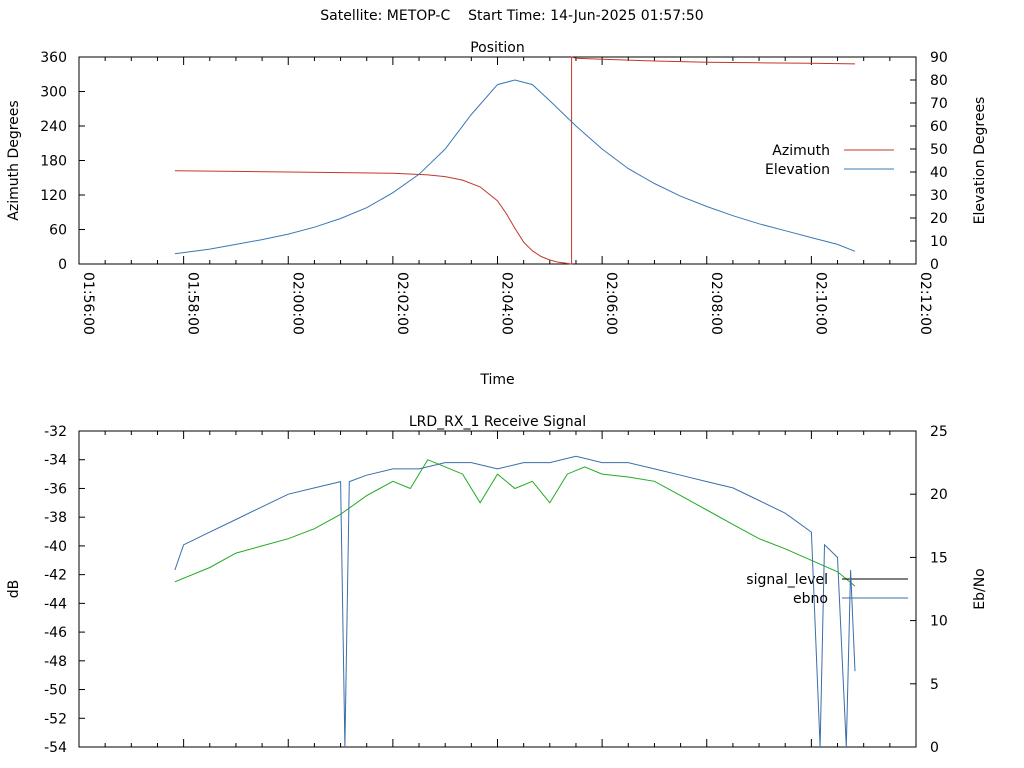 The image size is (1024, 768). Describe the element at coordinates (14, 160) in the screenshot. I see `y-axis-label: Azimuth Degrees` at that location.